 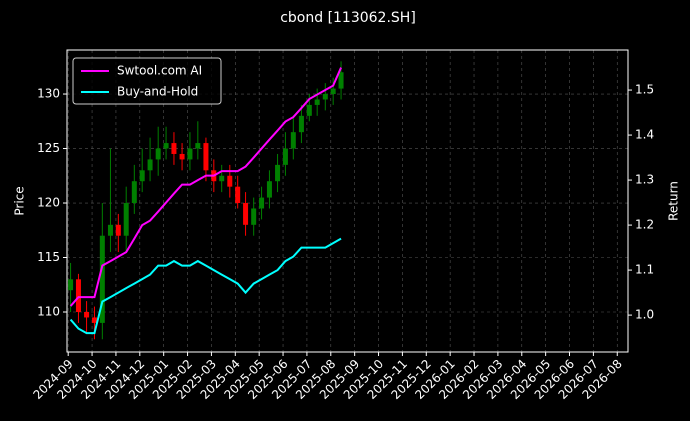 I want to click on y-tick-label: 130, so click(x=48, y=94).